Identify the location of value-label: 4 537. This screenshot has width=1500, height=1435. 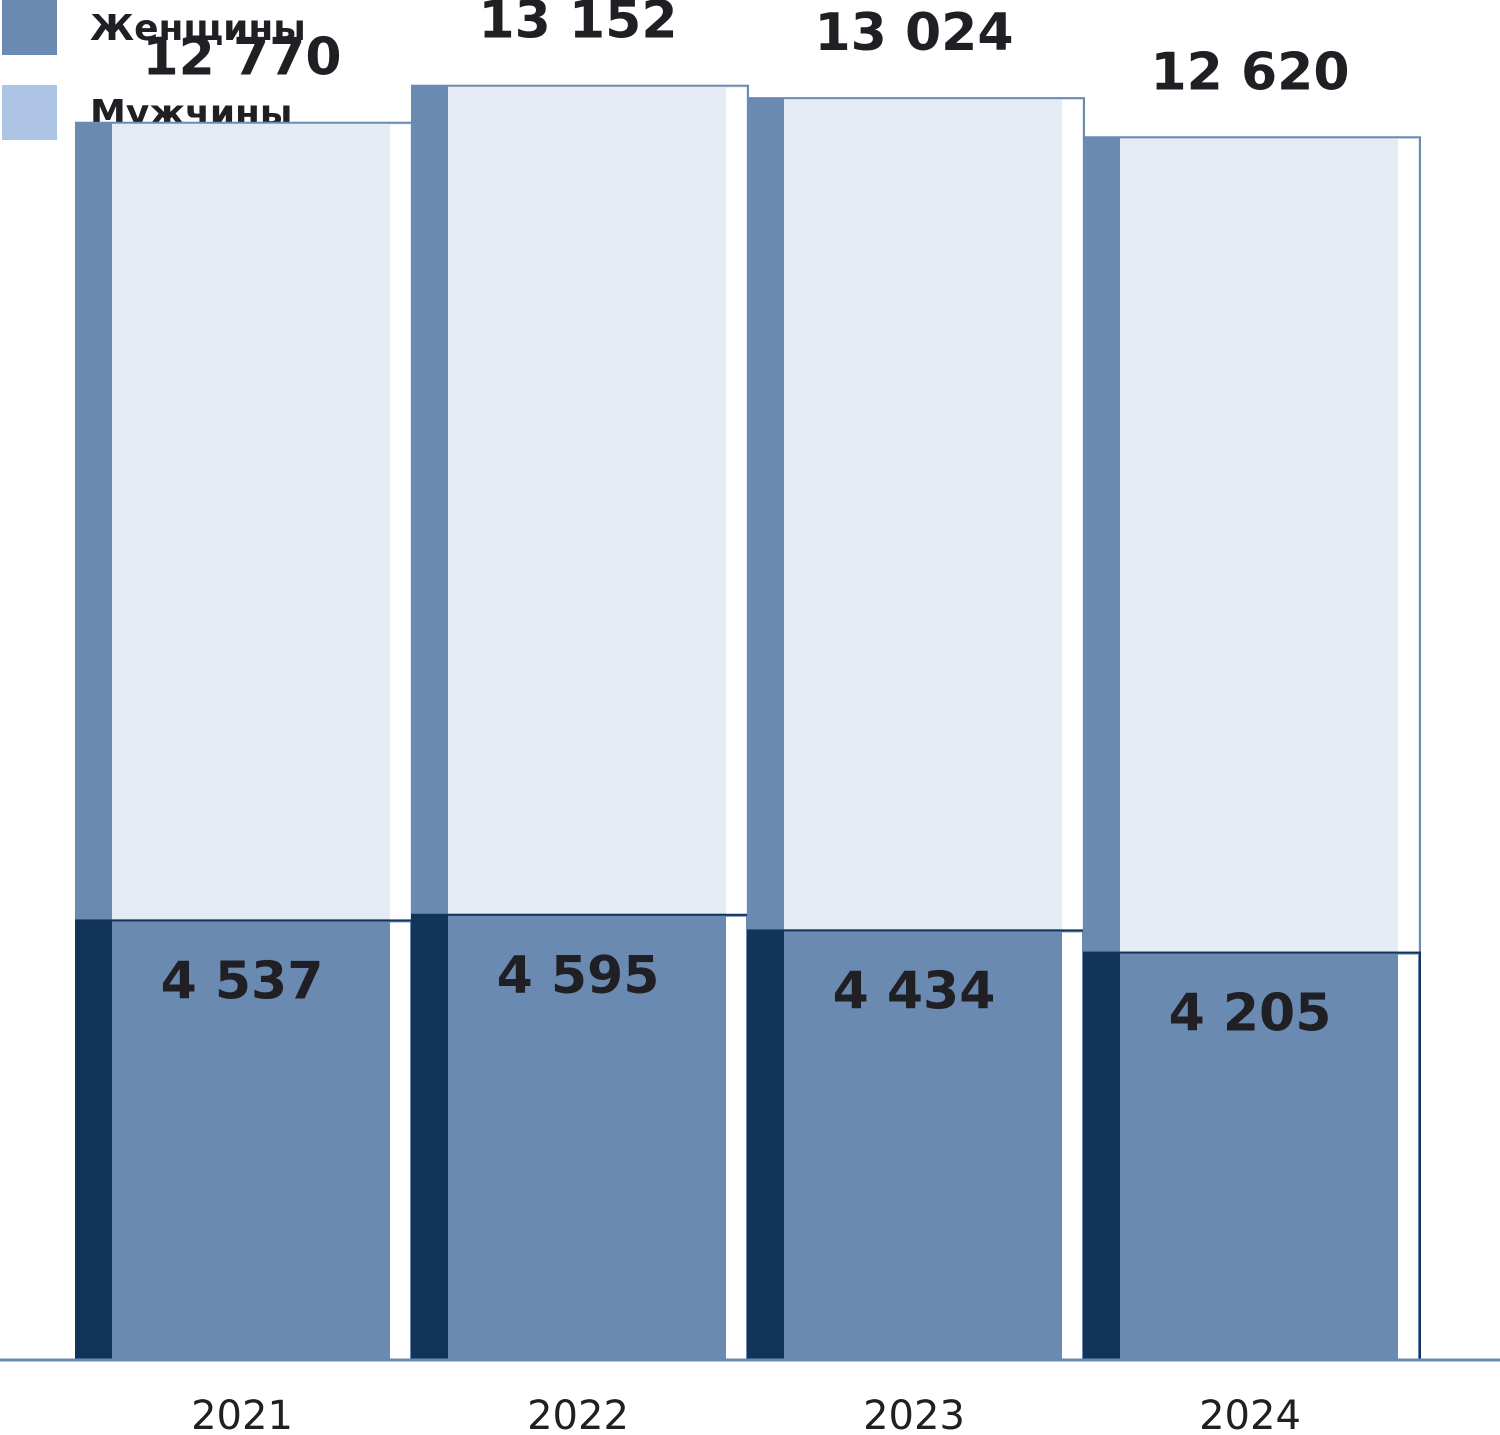
(242, 981).